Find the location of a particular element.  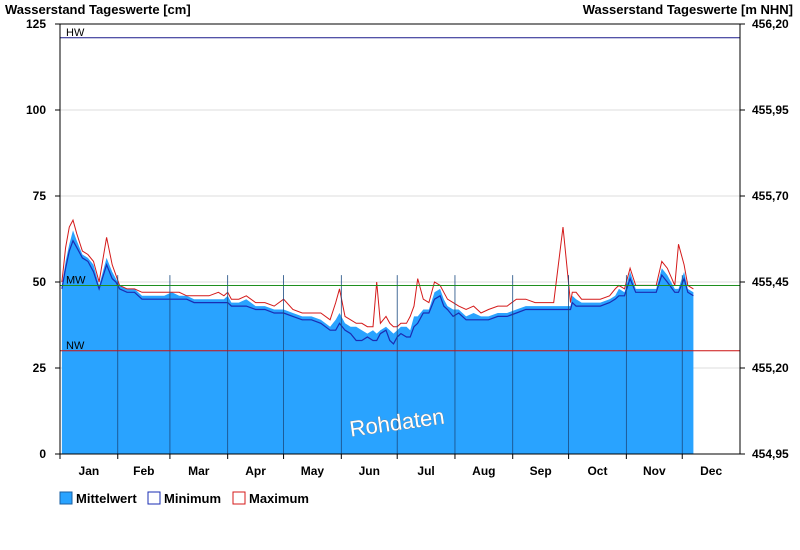

reference-label-mw: MW is located at coordinates (76, 280).